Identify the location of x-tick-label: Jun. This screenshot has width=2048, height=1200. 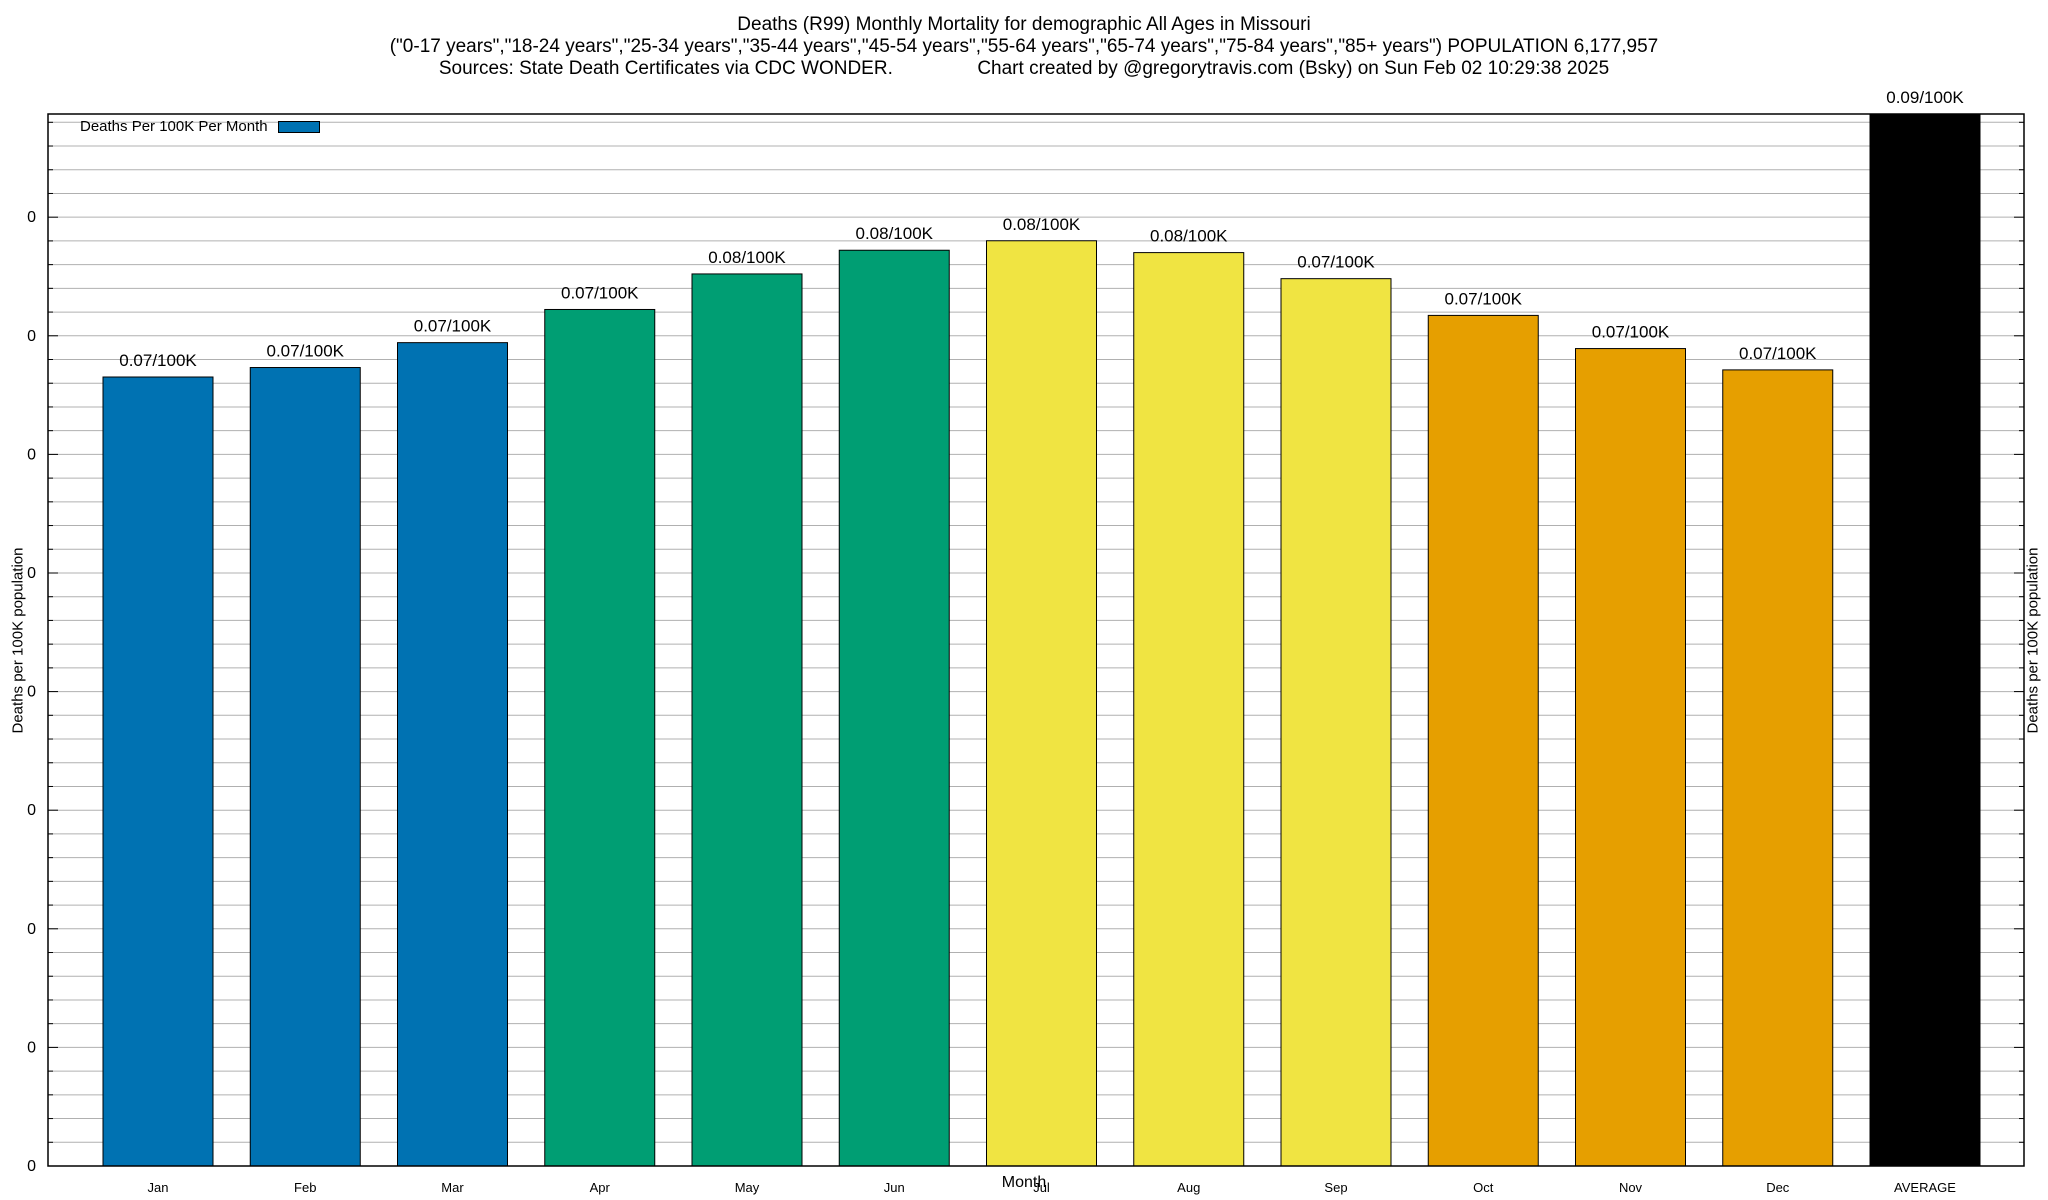
(894, 1187).